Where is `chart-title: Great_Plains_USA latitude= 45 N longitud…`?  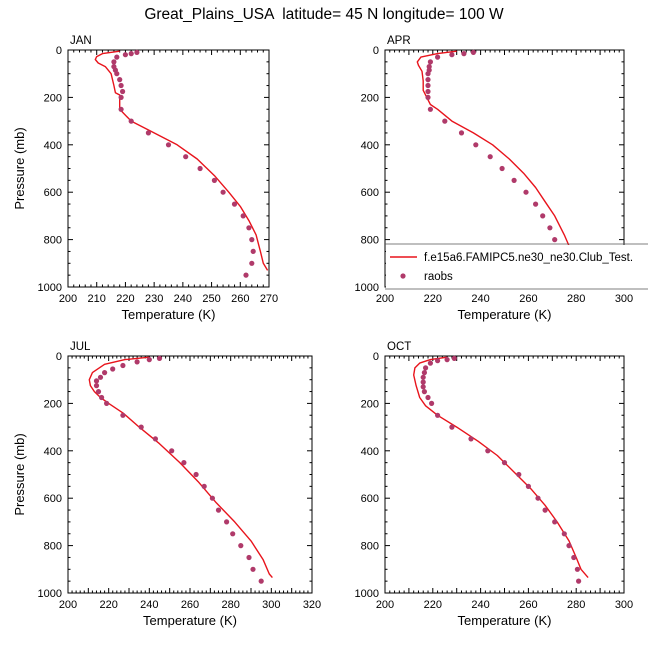 chart-title: Great_Plains_USA latitude= 45 N longitud… is located at coordinates (324, 14).